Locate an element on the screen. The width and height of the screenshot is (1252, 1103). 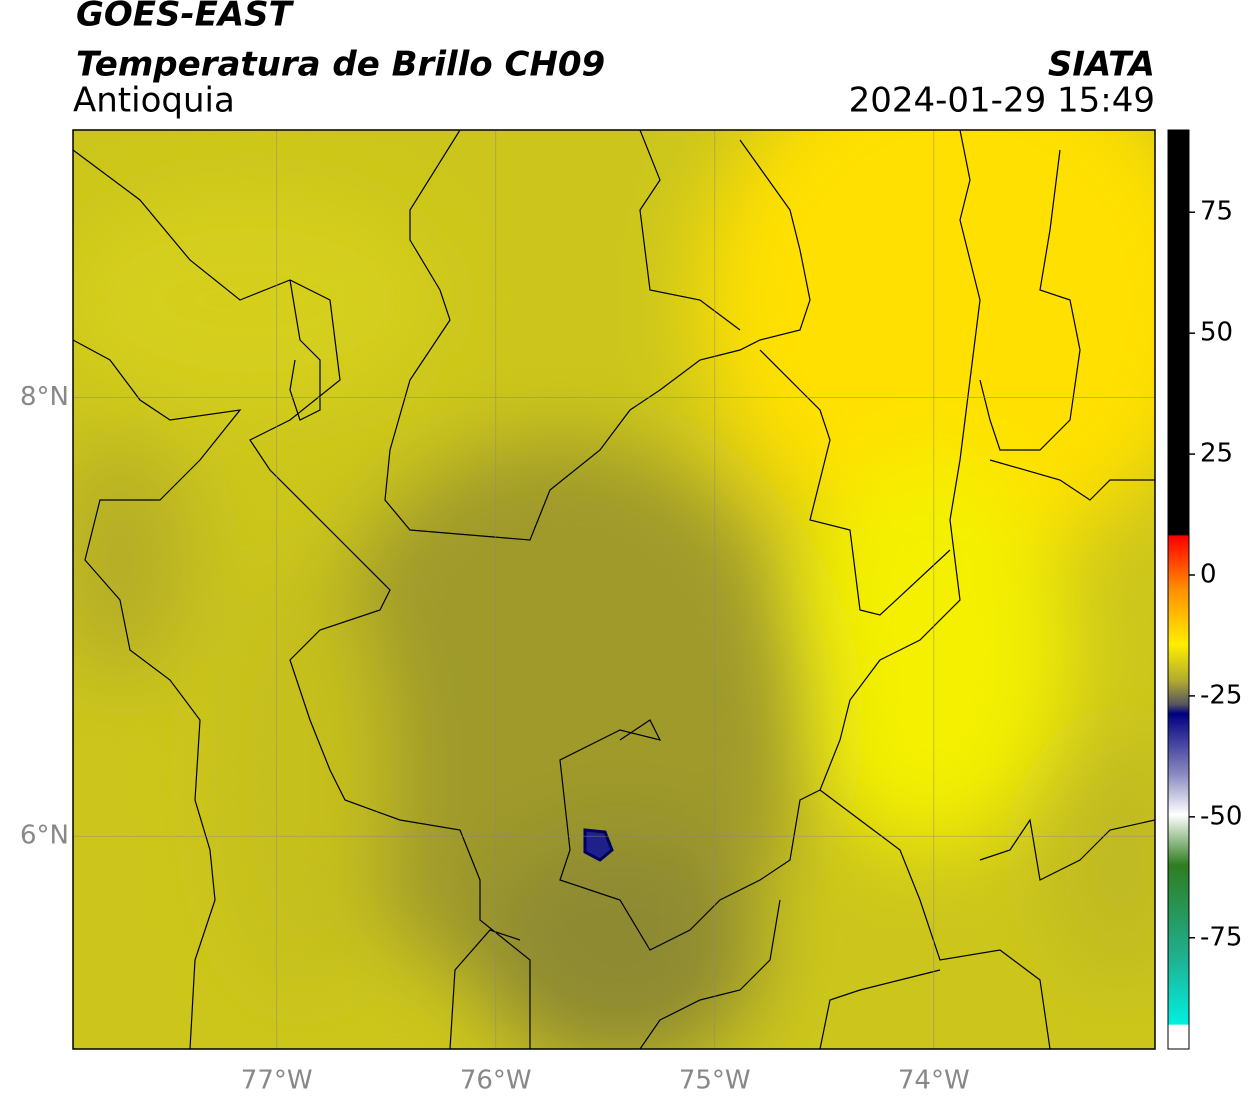
lat-tick-label: 6°N is located at coordinates (44, 836).